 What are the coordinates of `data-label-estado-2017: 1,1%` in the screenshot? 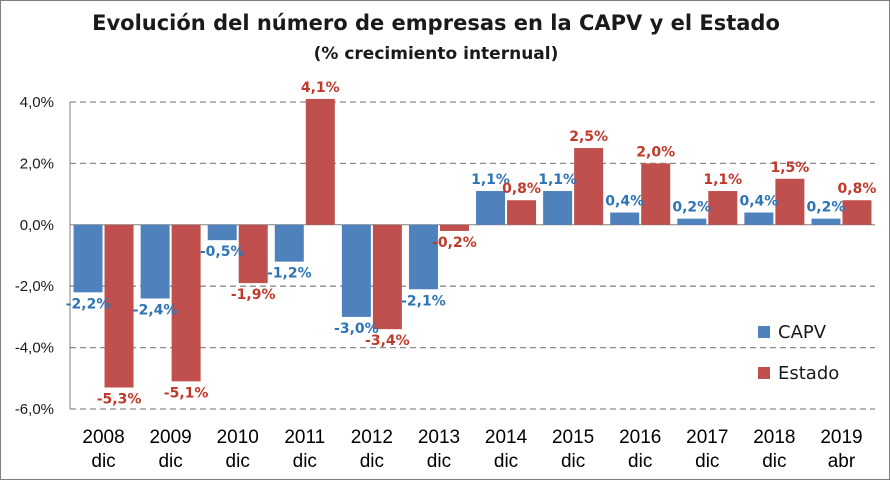 It's located at (722, 180).